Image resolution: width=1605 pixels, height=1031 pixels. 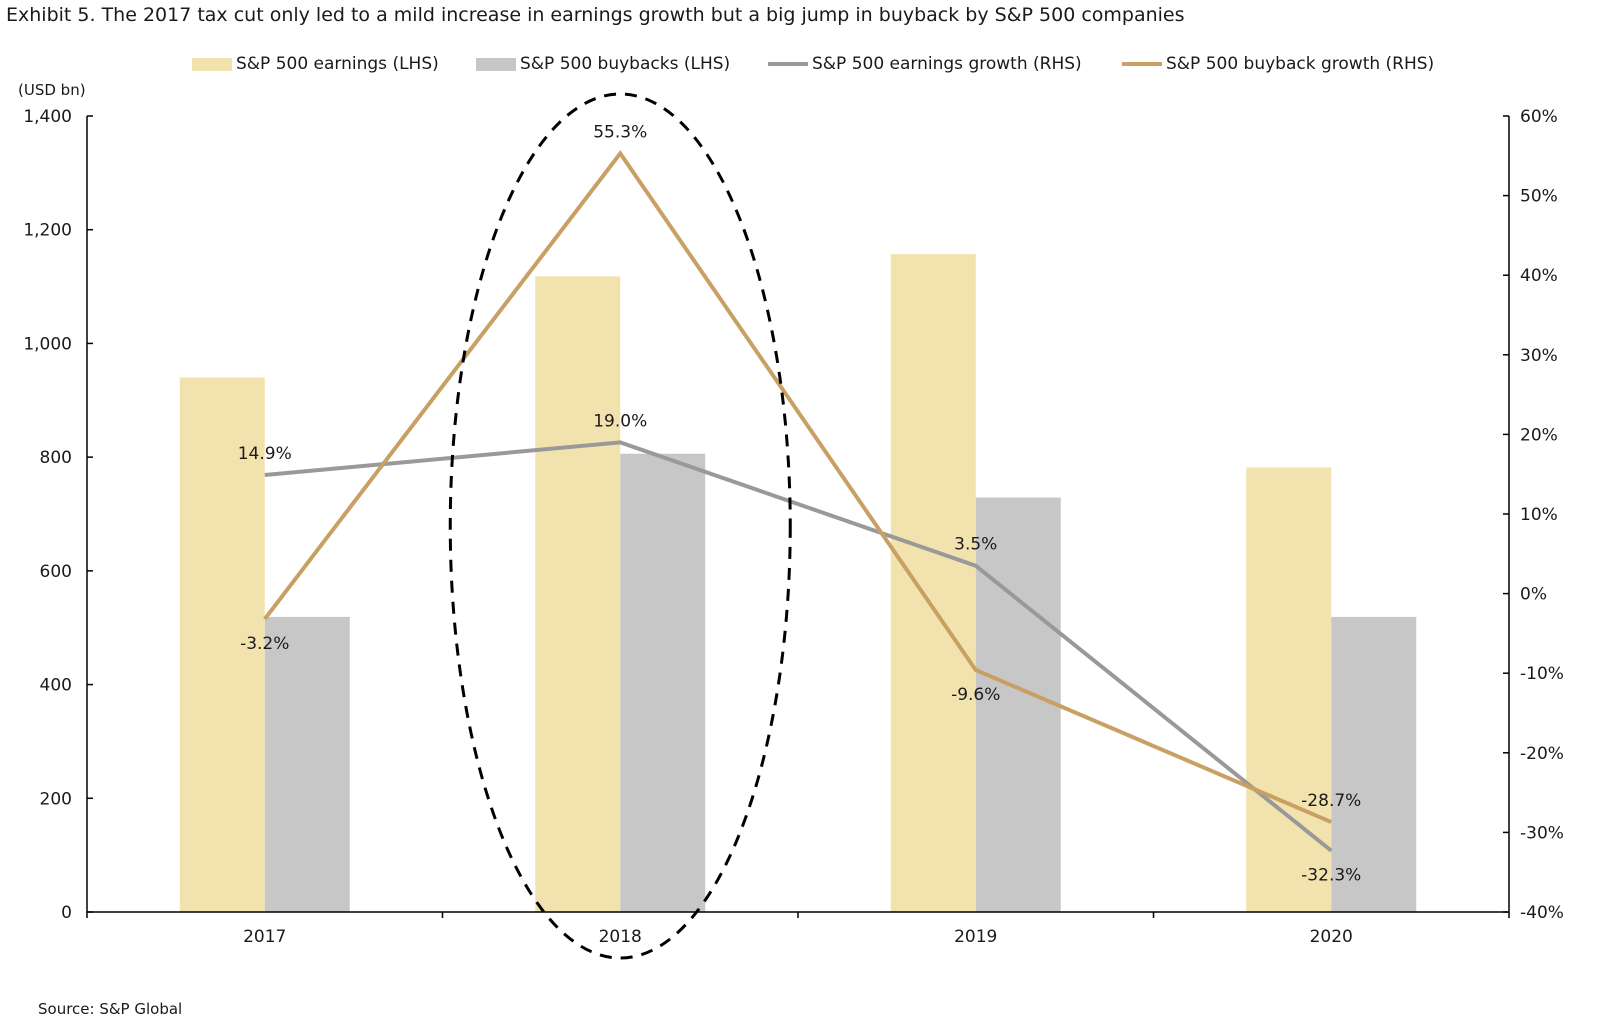 I want to click on left-tick-label: 1,200, so click(x=47, y=231).